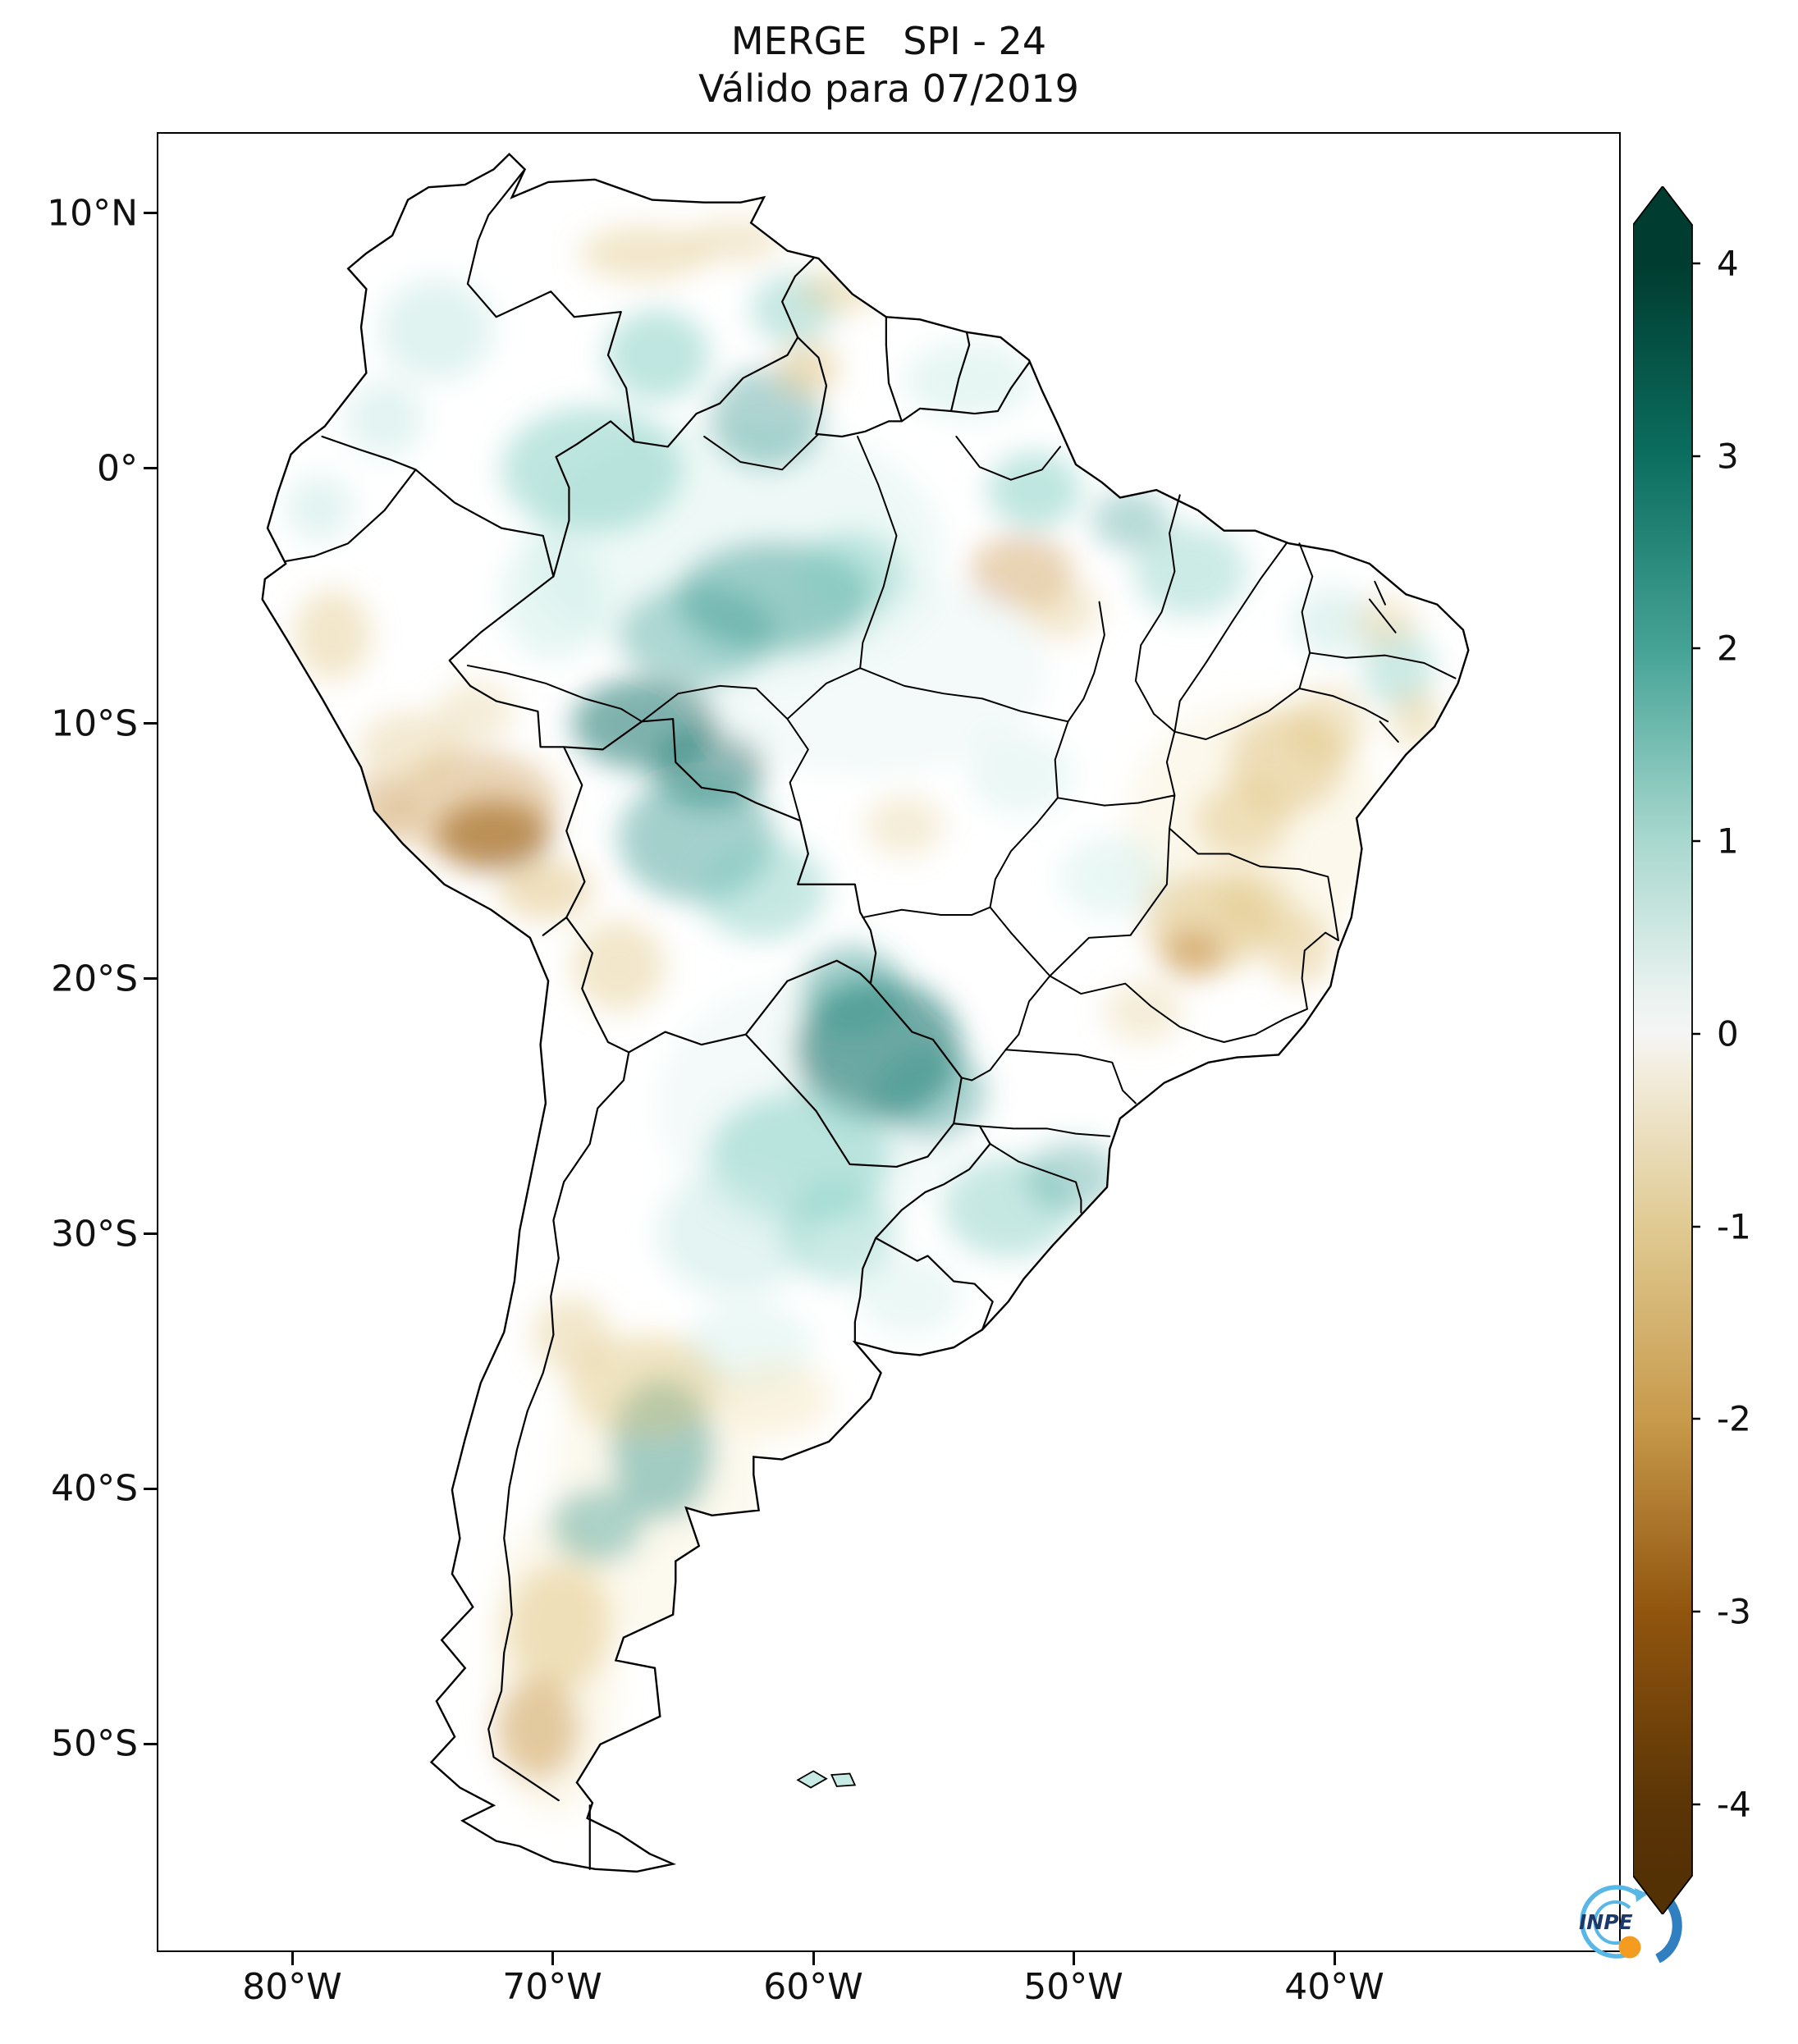 This screenshot has width=1798, height=2044. What do you see at coordinates (92, 214) in the screenshot?
I see `y-tick-label: 10°N` at bounding box center [92, 214].